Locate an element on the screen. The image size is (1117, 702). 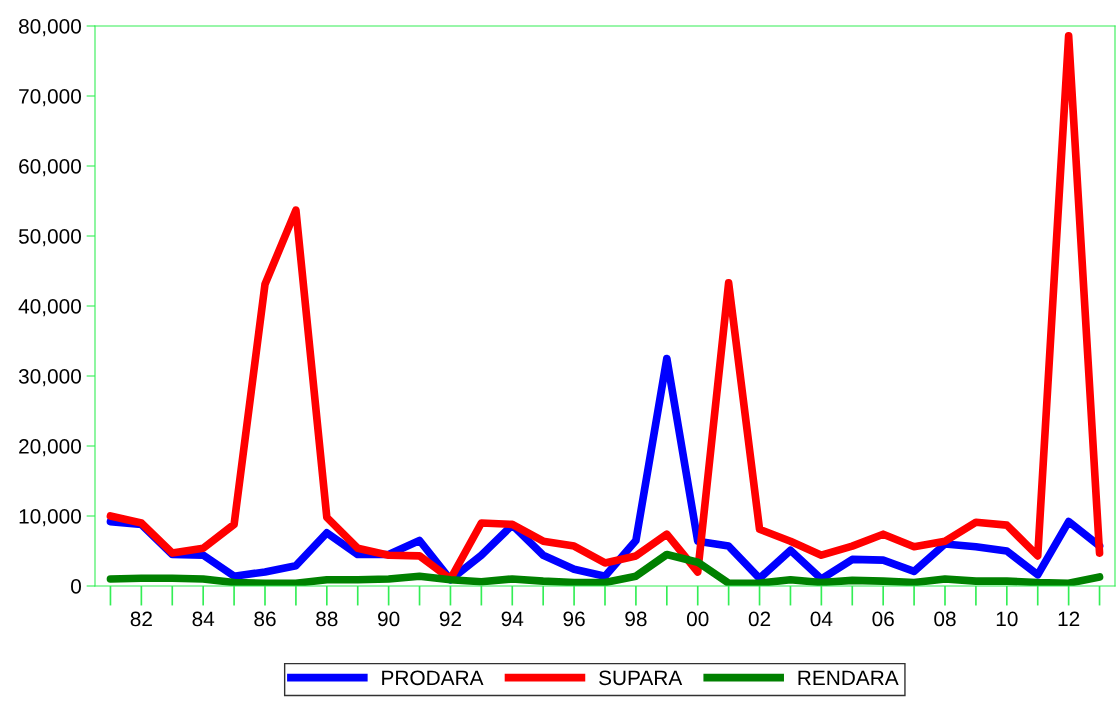
x-tick-label: 00 is located at coordinates (697, 619).